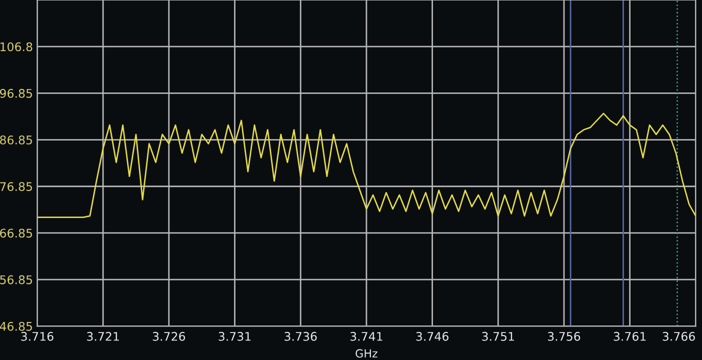 This screenshot has height=360, width=702. Describe the element at coordinates (300, 336) in the screenshot. I see `x-tick-label: 3.736` at that location.